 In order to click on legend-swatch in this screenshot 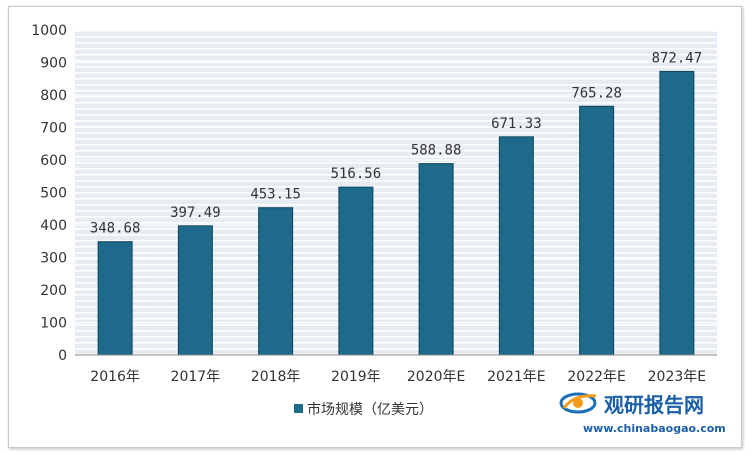, I will do `click(298, 408)`.